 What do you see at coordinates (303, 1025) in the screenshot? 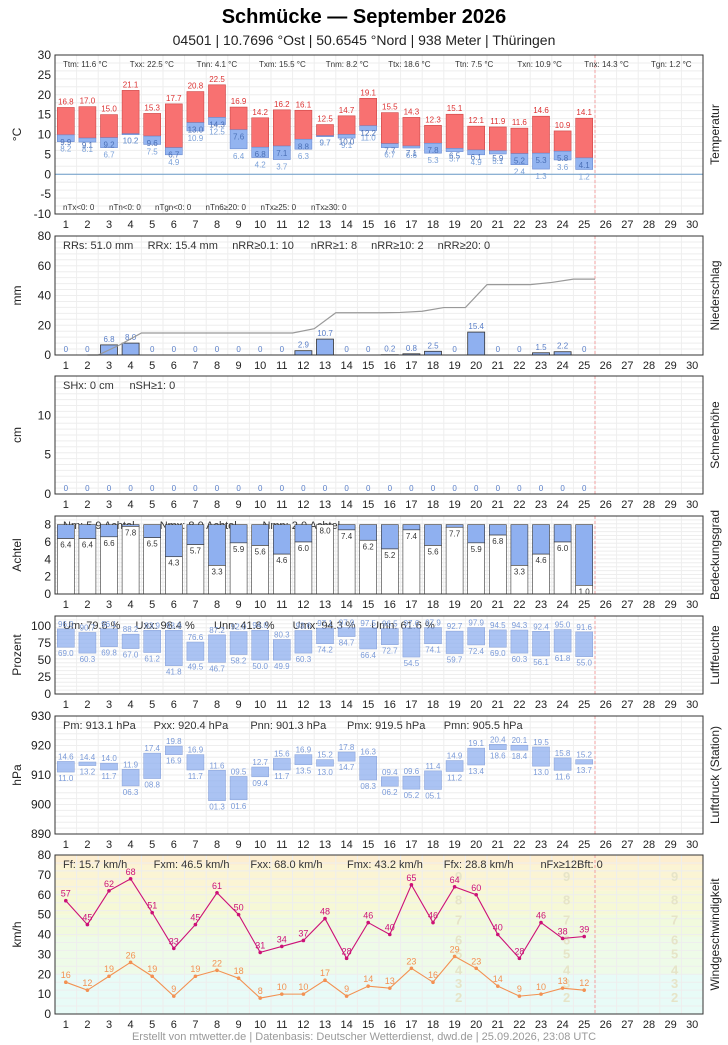
I see `x-tick-label: 12` at bounding box center [303, 1025].